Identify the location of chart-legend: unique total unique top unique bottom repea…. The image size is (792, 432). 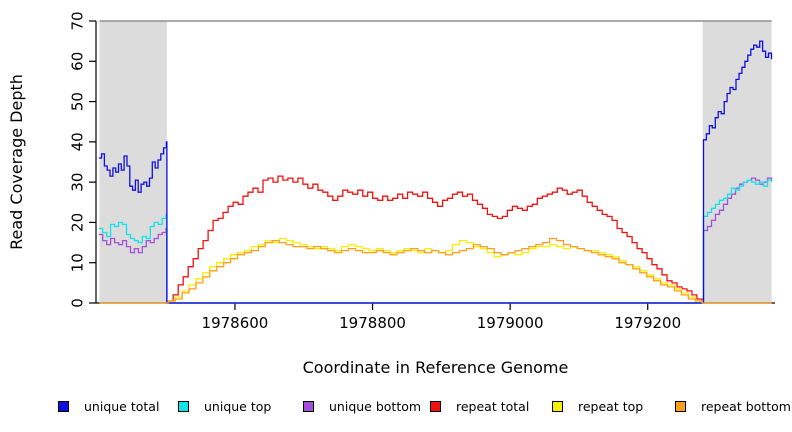
(396, 408).